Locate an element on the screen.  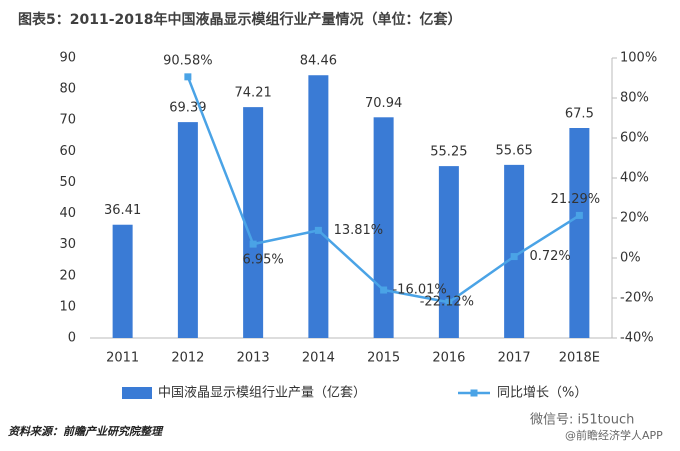
value-label: 90.58% is located at coordinates (188, 60).